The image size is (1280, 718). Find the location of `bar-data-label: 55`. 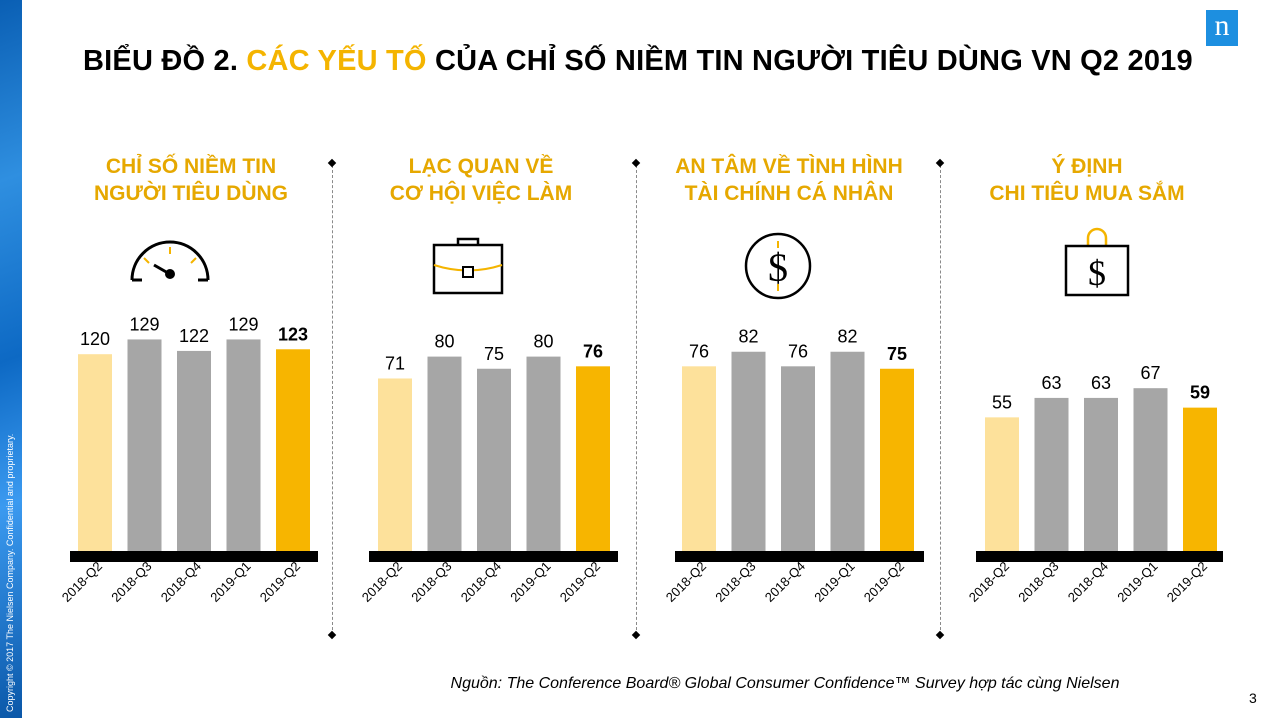

bar-data-label: 55 is located at coordinates (1002, 402).